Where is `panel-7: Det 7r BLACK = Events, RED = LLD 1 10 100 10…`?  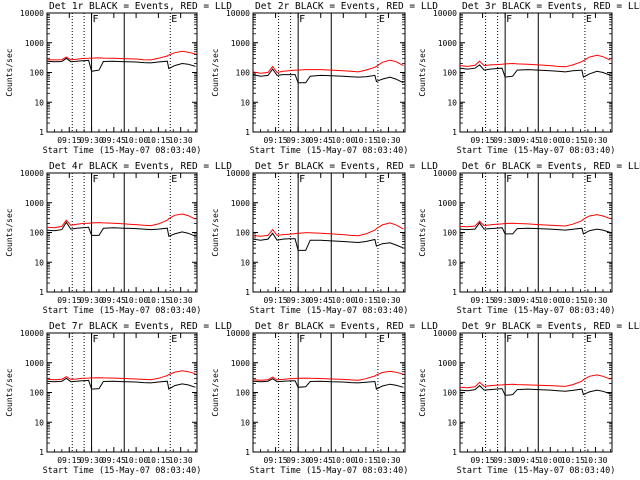 panel-7: Det 7r BLACK = Events, RED = LLD 1 10 100 10… is located at coordinates (118, 398).